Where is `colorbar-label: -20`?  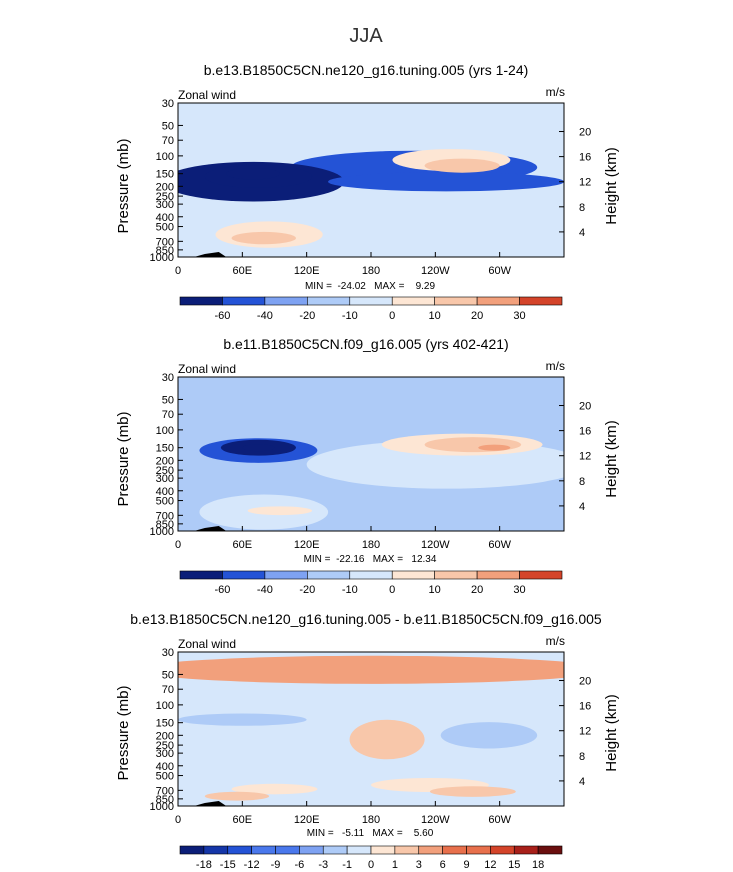
colorbar-label: -20 is located at coordinates (307, 316).